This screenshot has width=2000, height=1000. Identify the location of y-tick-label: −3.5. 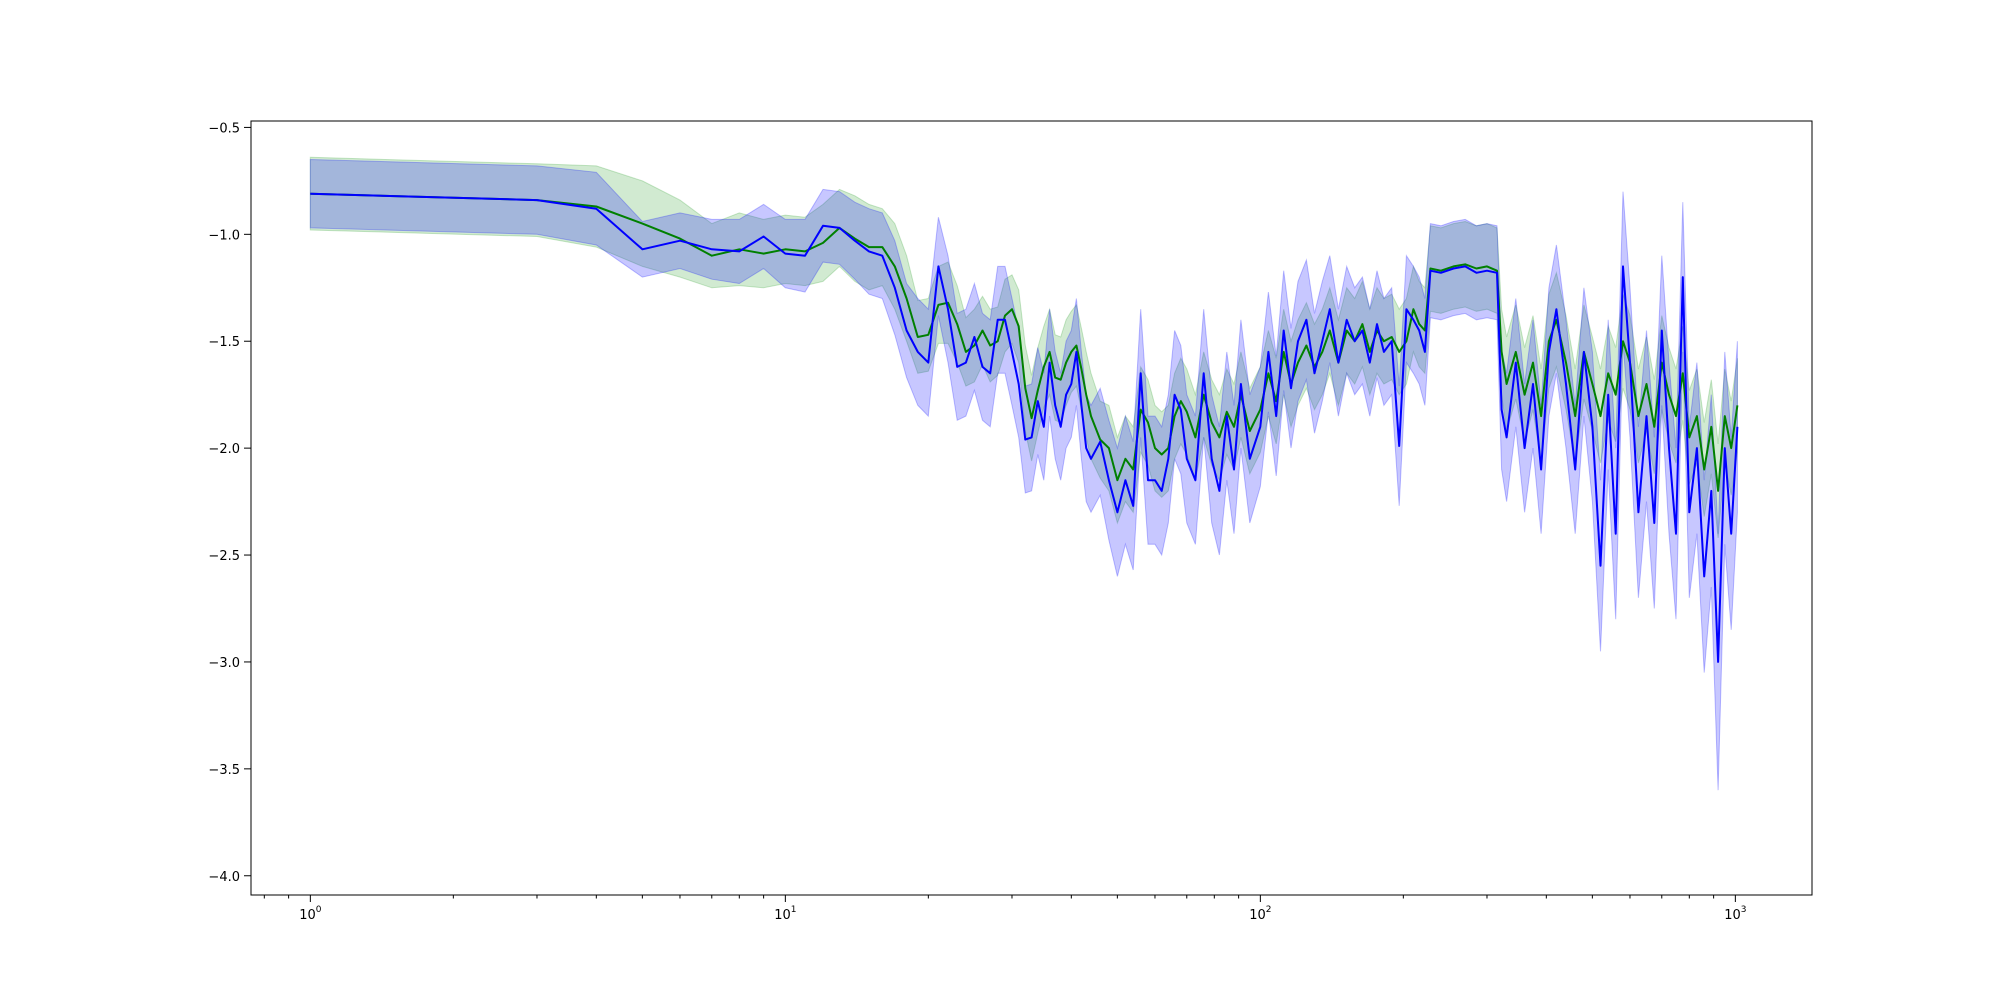
(224, 770).